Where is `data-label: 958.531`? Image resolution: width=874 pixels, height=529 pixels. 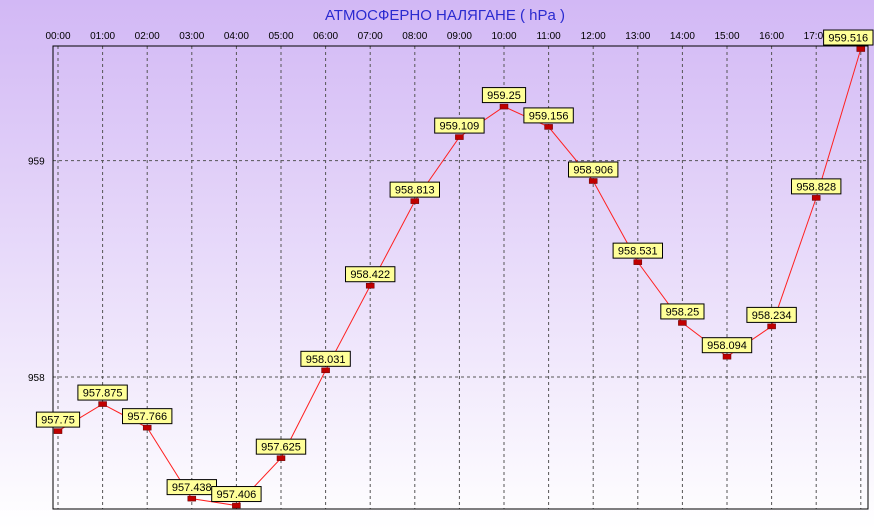
data-label: 958.531 is located at coordinates (638, 252).